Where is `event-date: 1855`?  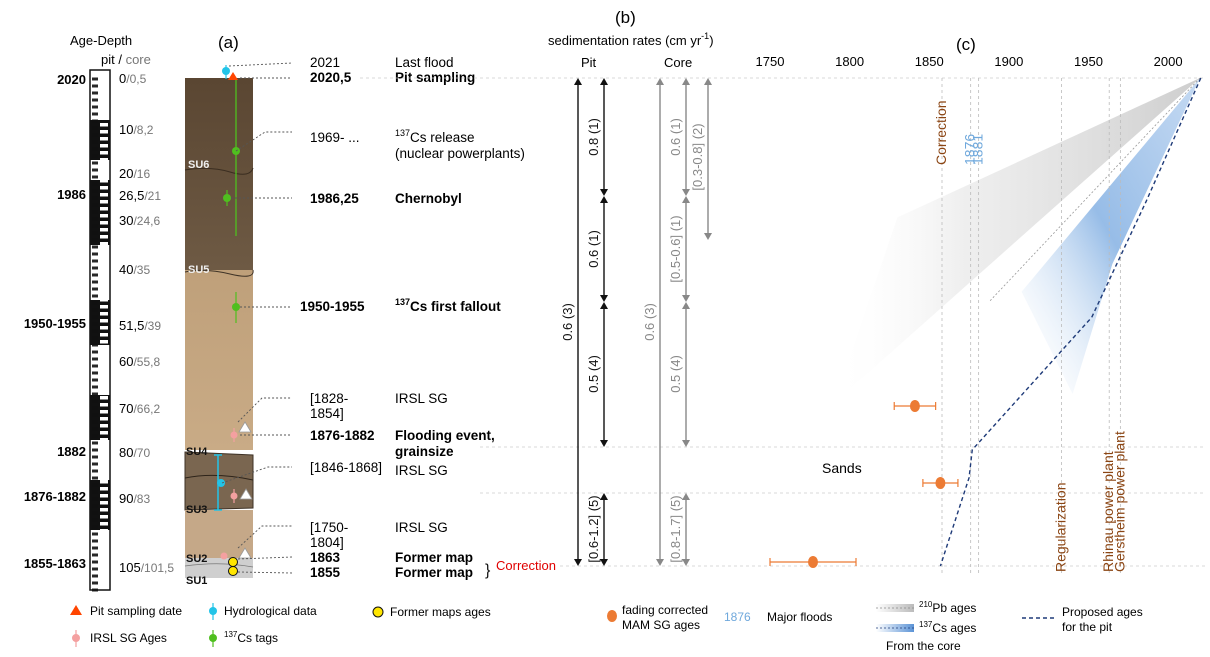
event-date: 1855 is located at coordinates (325, 572).